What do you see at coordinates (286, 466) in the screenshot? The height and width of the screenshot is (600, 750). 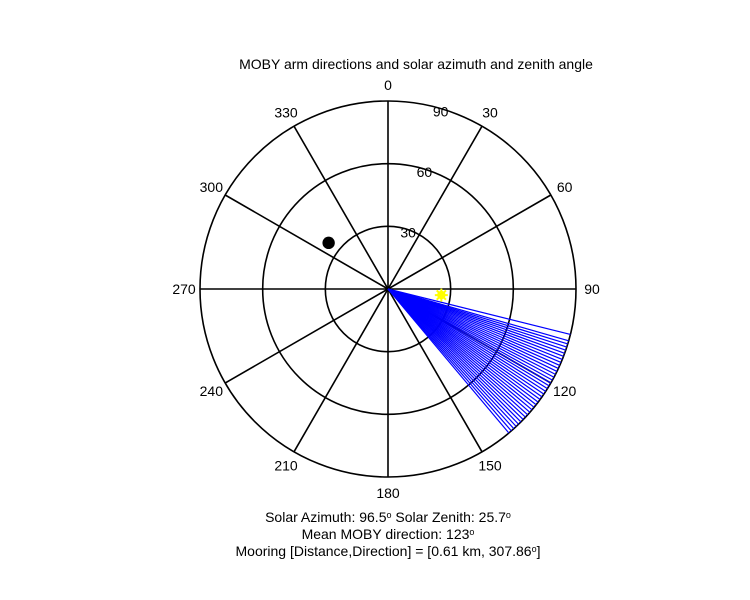 I see `angle-tick-label: 210` at bounding box center [286, 466].